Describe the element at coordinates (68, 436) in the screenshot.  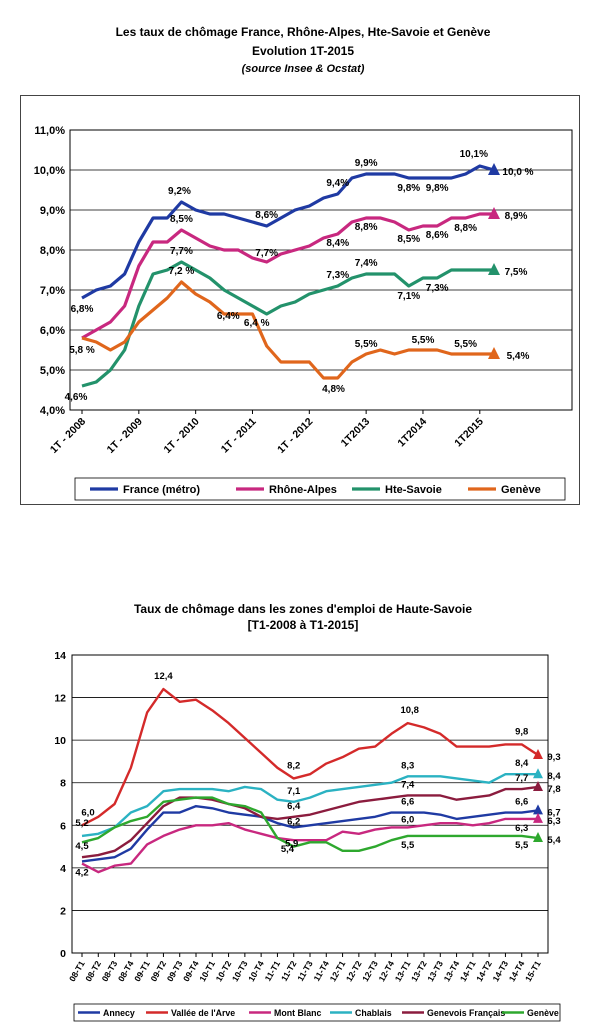
I see `chart1-xtick-label: 1T - 2008` at that location.